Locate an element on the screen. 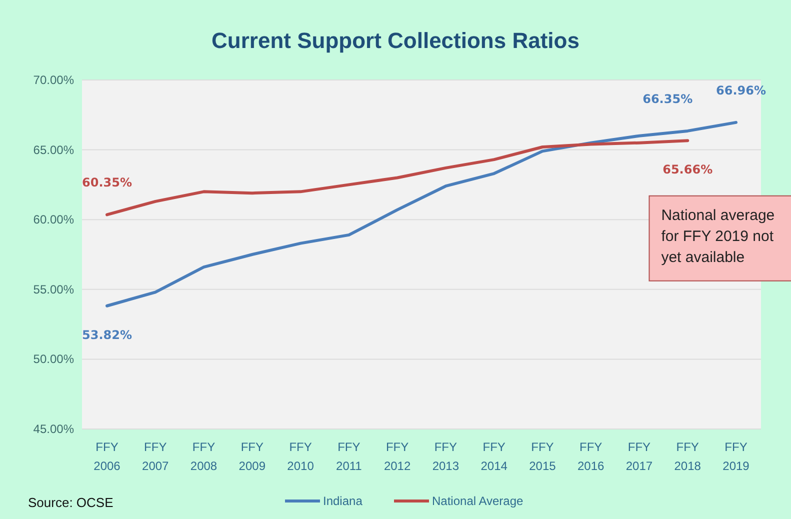 The height and width of the screenshot is (519, 791). x-tick-label: FFY 2009 is located at coordinates (252, 456).